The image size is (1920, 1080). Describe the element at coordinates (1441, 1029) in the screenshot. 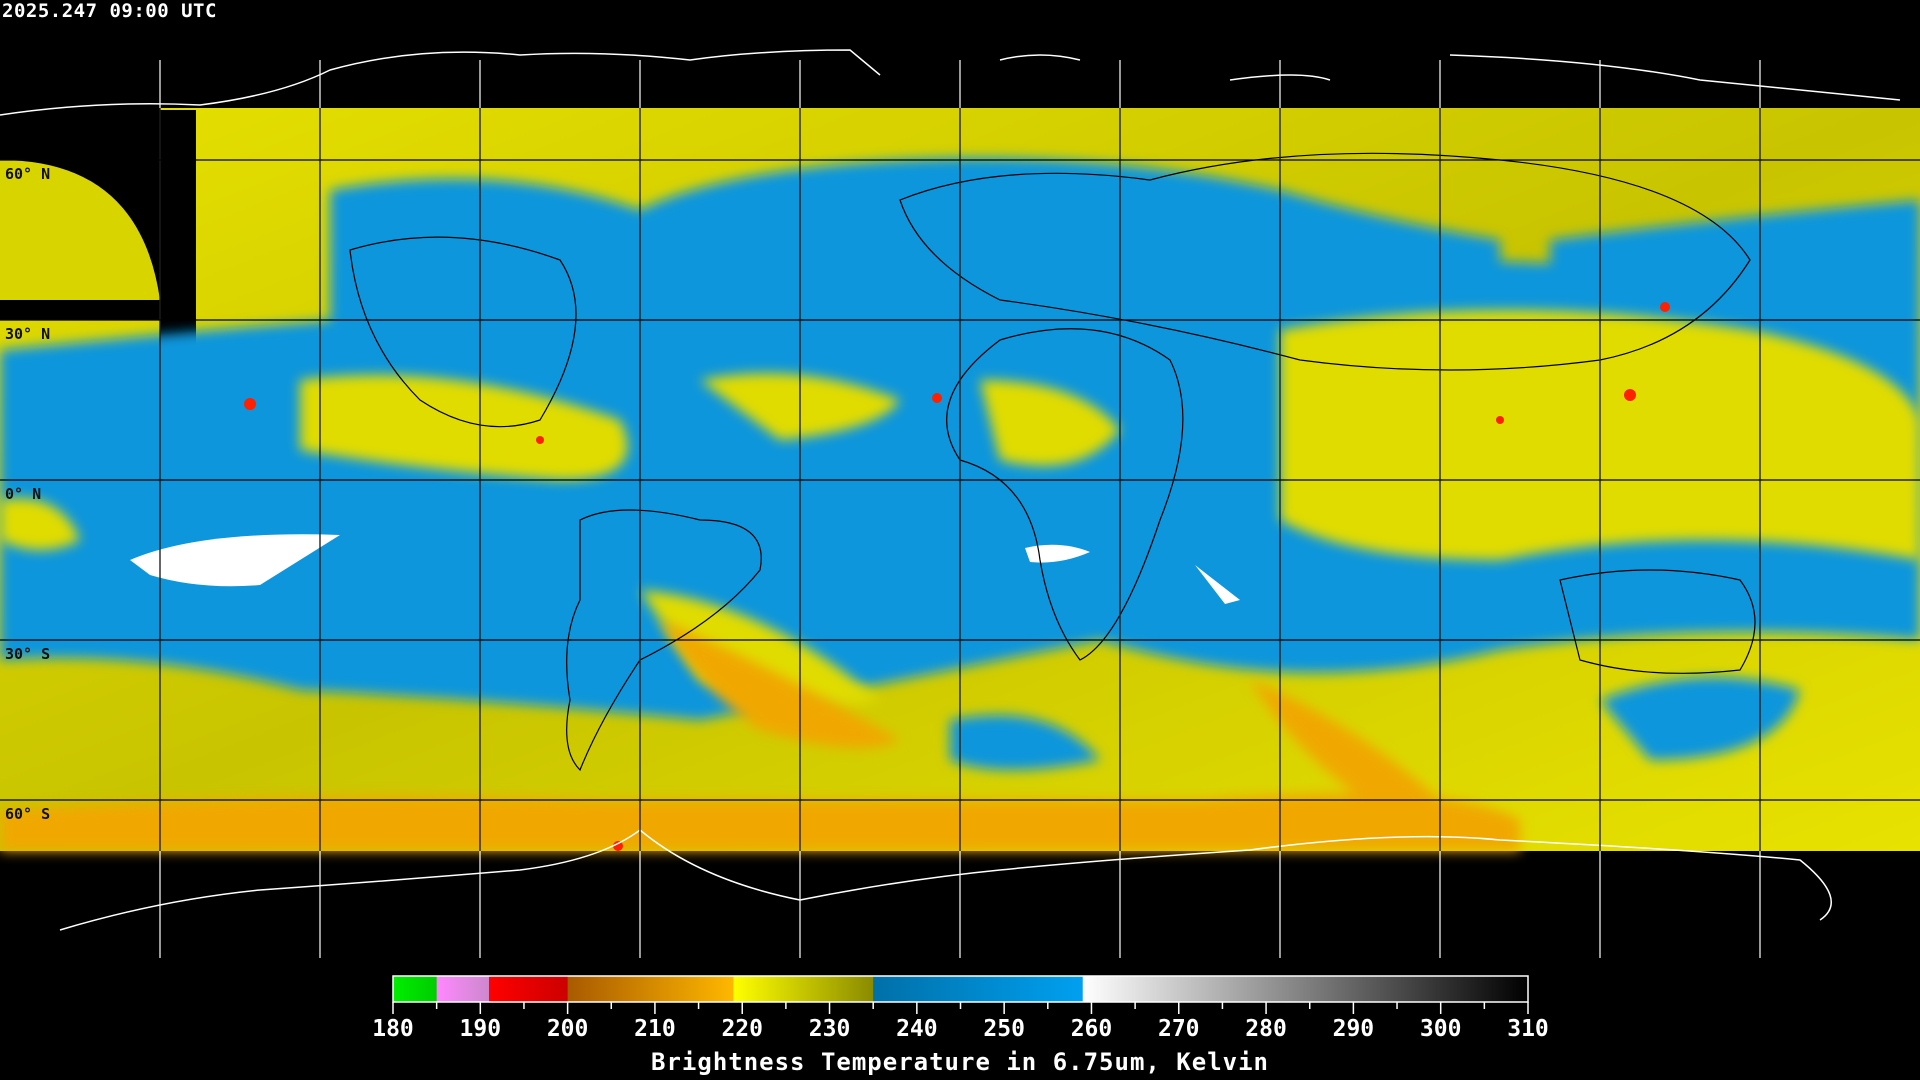

I see `colorbar-tick-label: 300` at that location.